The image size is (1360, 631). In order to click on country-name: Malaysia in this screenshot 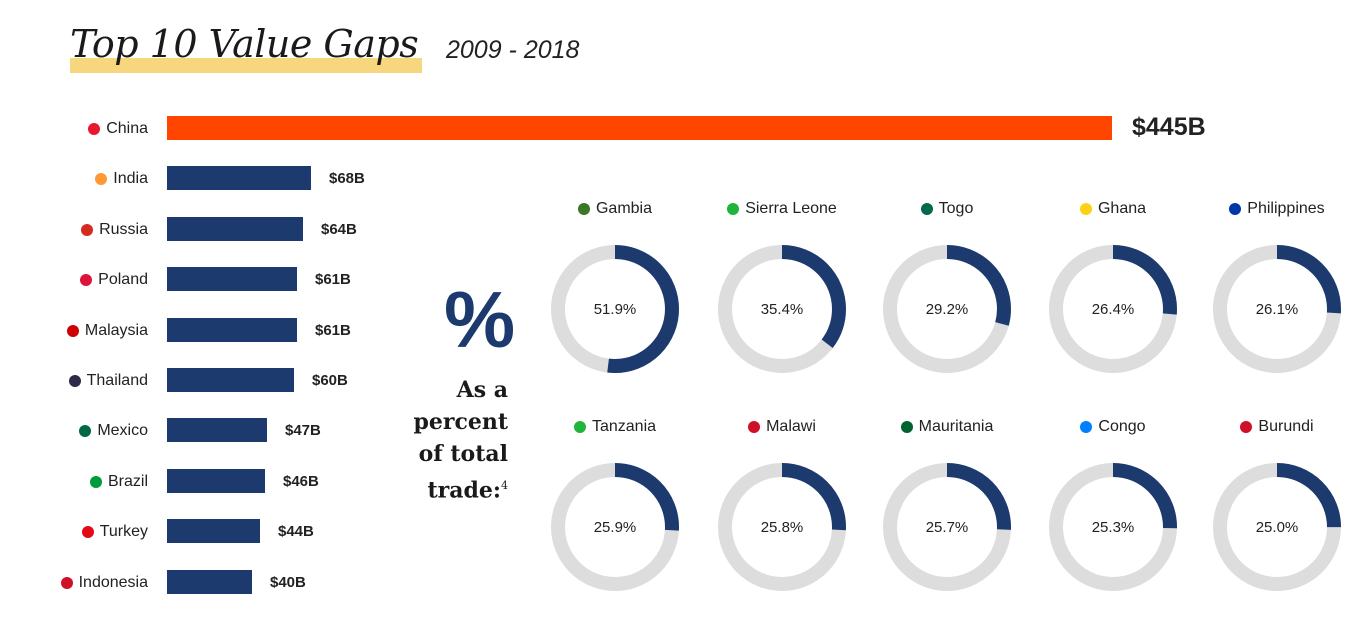, I will do `click(116, 330)`.